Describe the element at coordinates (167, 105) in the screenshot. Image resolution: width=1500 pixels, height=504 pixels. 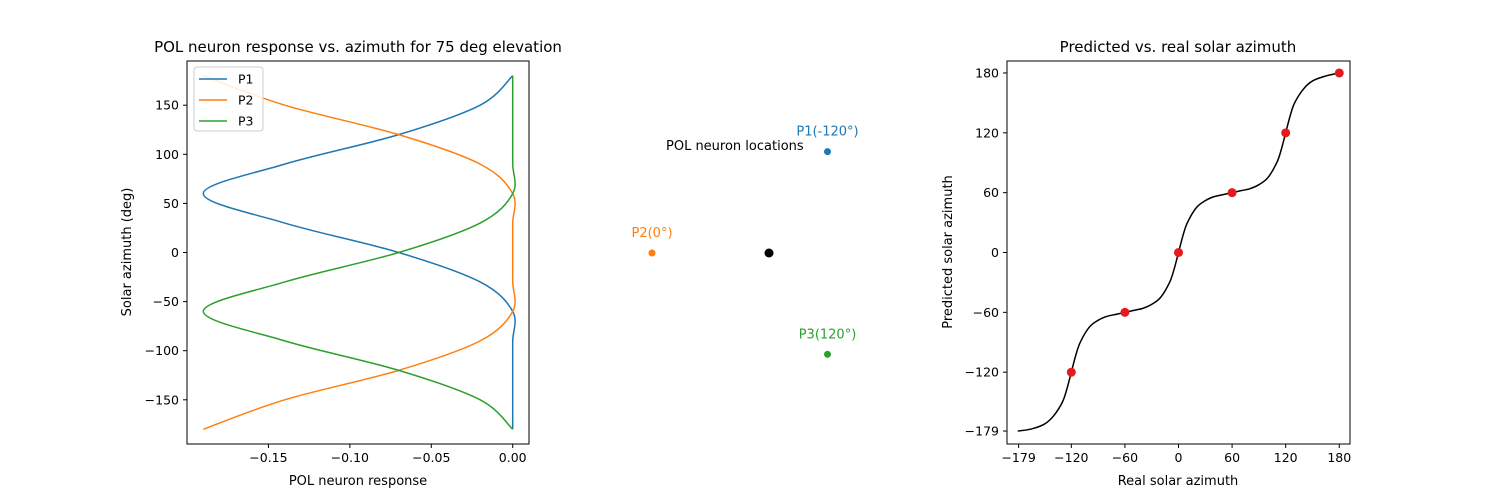
I see `y-tick-label: 150` at that location.